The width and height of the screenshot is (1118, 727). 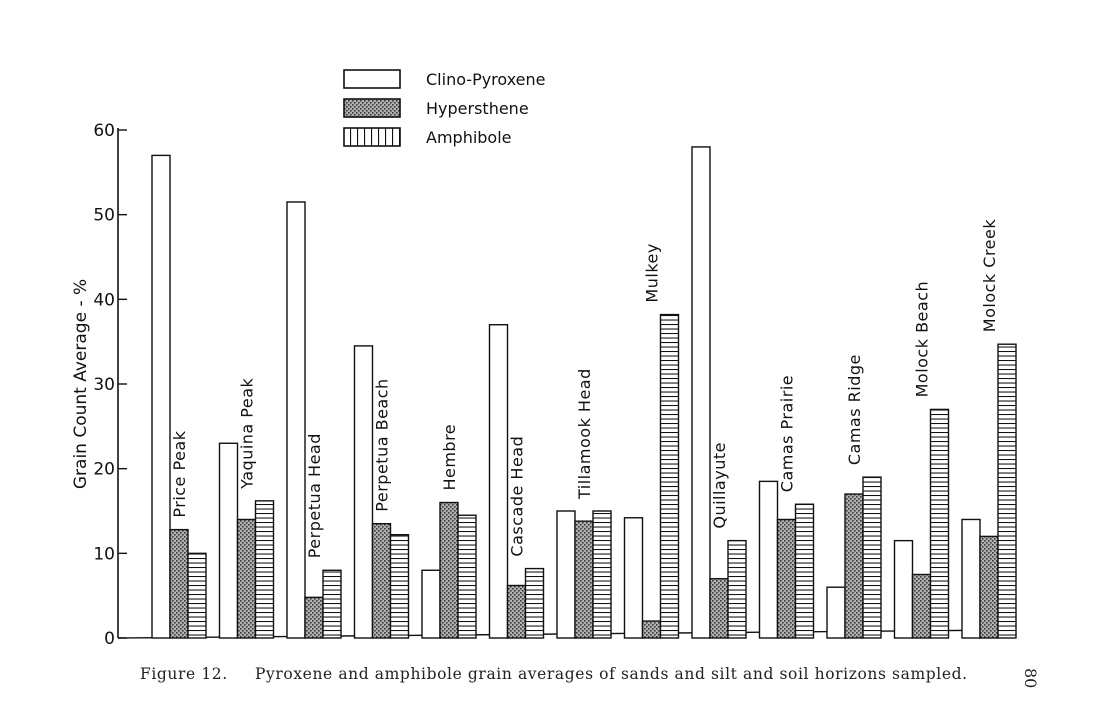 I want to click on y-tick-label: 30, so click(x=104, y=385).